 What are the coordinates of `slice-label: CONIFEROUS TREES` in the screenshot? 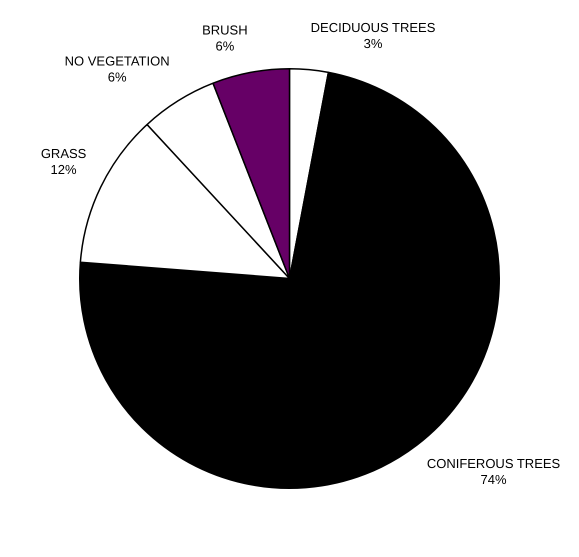 It's located at (493, 463).